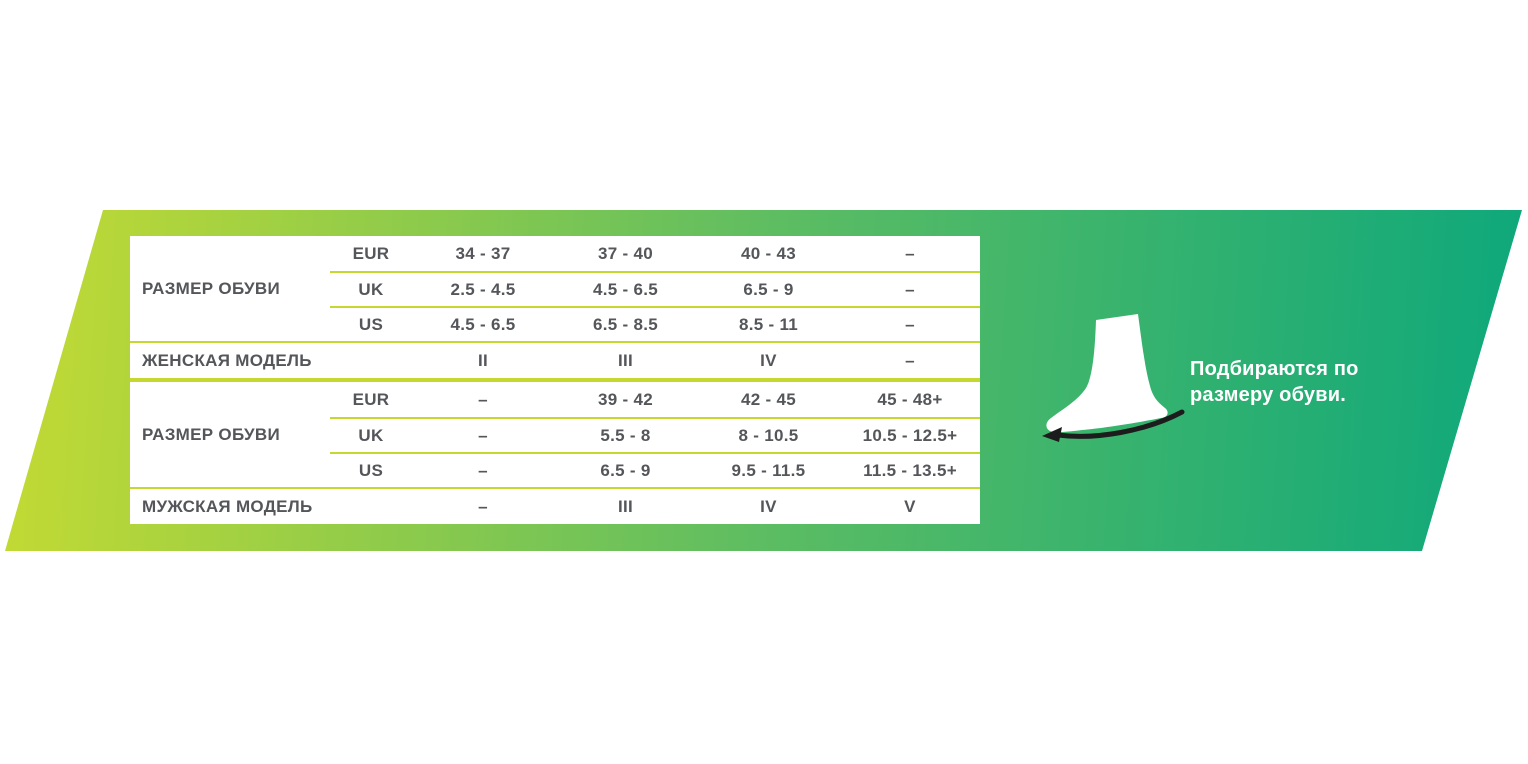  What do you see at coordinates (768, 469) in the screenshot?
I see `size-cell: 9.5 - 11.5` at bounding box center [768, 469].